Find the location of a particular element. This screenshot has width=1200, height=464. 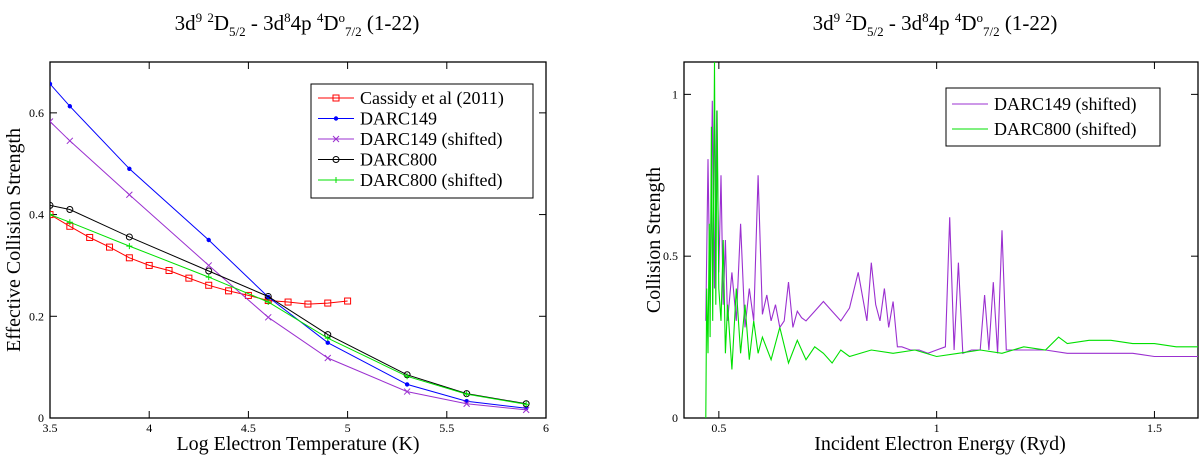

left-y-tick-label: 0.4 is located at coordinates (36, 215).